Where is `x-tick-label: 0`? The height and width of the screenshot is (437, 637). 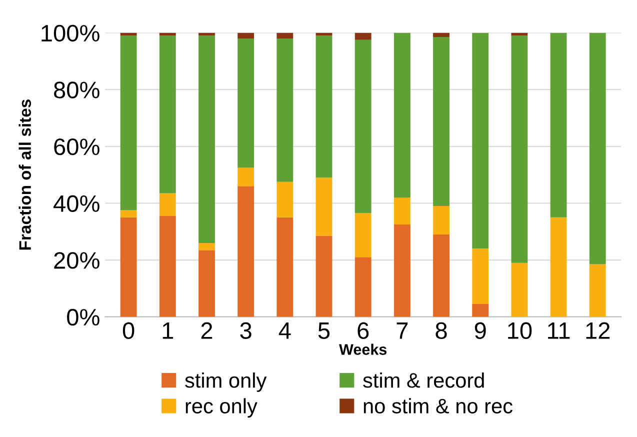
x-tick-label: 0 is located at coordinates (128, 331).